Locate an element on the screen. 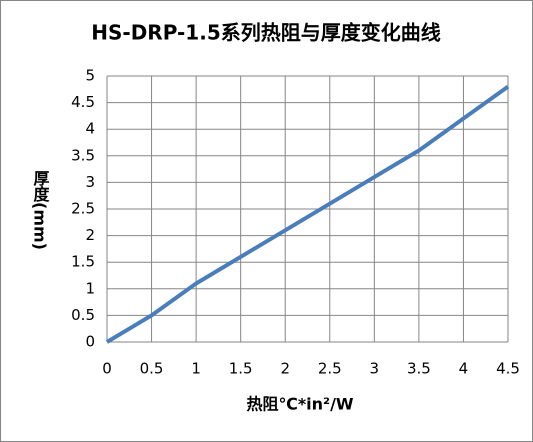  x-tick-label: 2 is located at coordinates (285, 369).